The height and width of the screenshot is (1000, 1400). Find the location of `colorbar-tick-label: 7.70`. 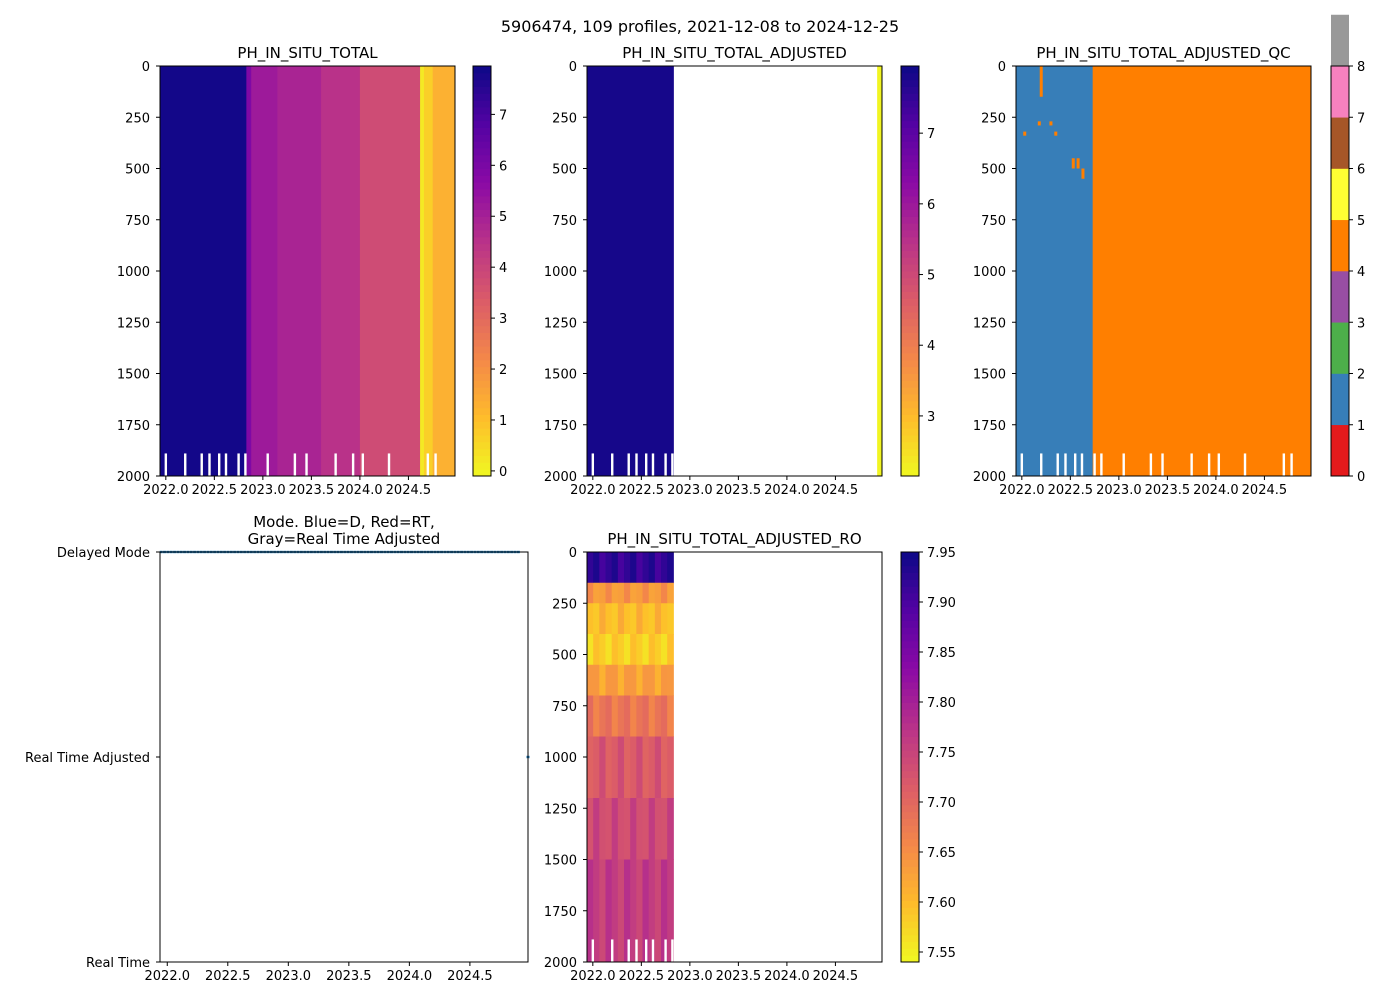

colorbar-tick-label: 7.70 is located at coordinates (941, 803).